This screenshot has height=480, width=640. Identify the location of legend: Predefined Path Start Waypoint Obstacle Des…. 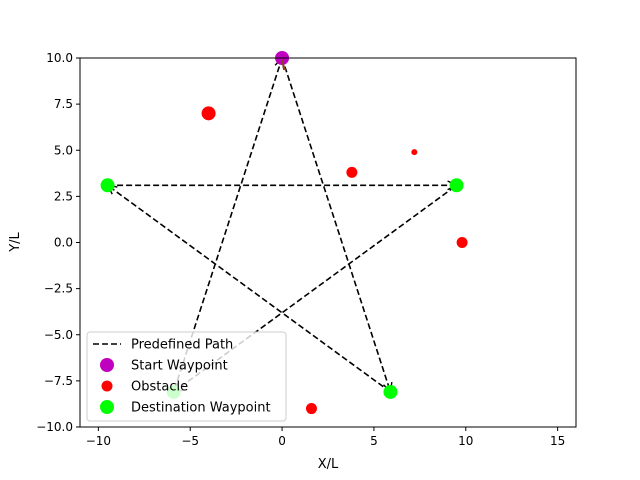
(186, 376).